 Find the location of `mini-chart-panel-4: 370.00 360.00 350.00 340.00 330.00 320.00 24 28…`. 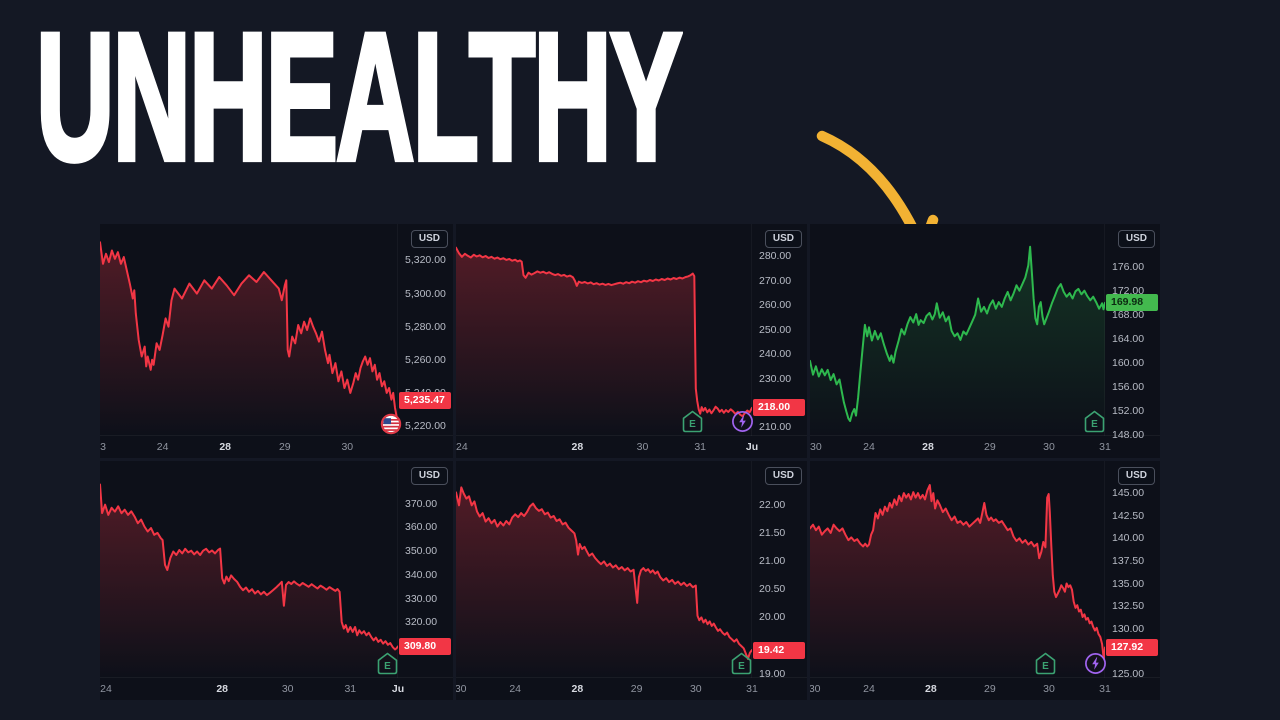

mini-chart-panel-4: 370.00 360.00 350.00 340.00 330.00 320.00 24 28… is located at coordinates (276, 580).